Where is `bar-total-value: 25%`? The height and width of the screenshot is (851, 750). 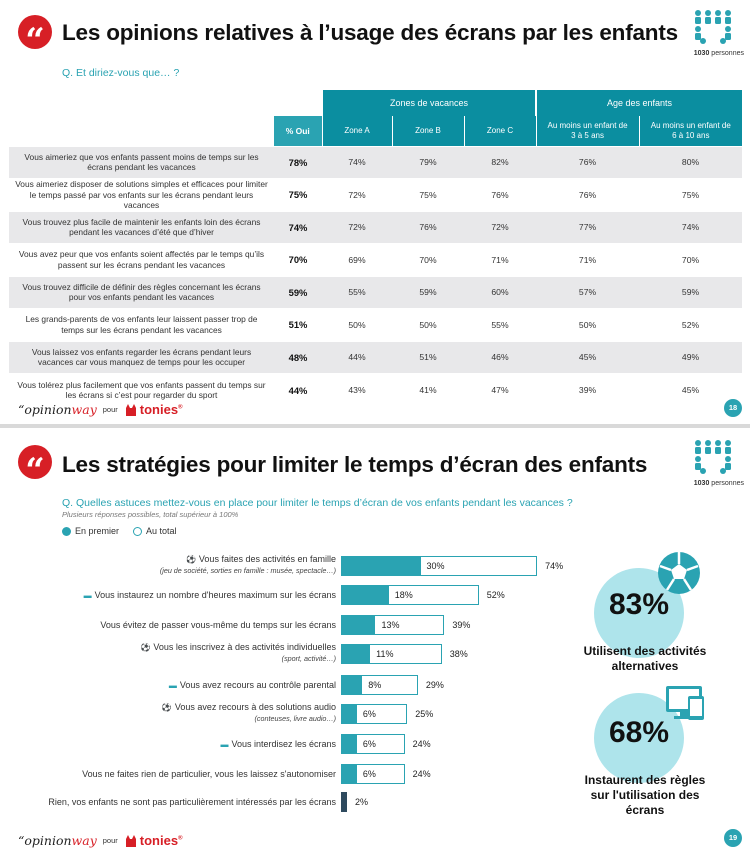
bar-total-value: 25% is located at coordinates (424, 714).